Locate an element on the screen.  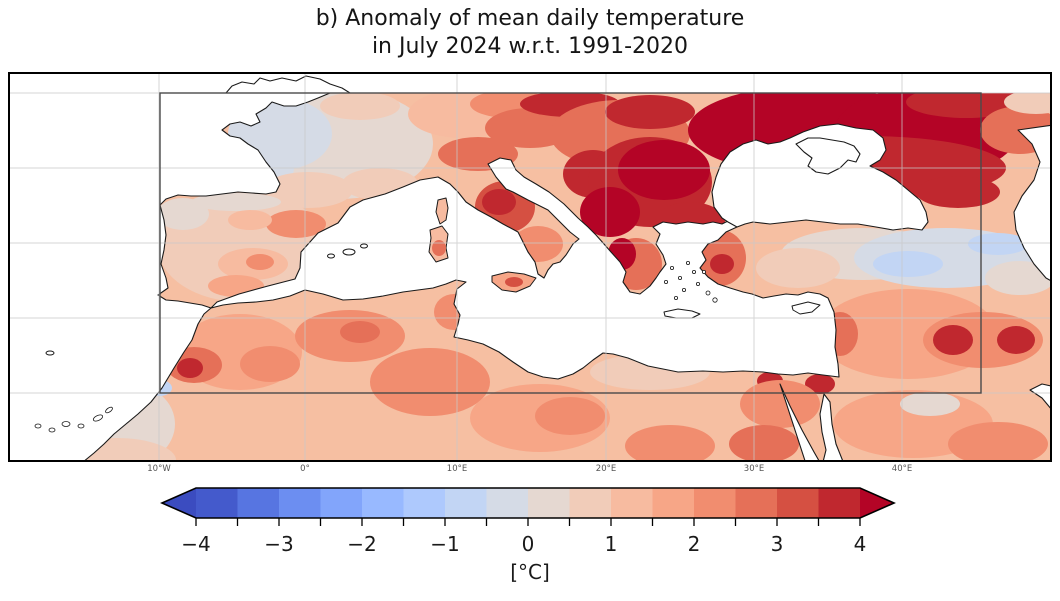
colorbar-tick-label: −2 is located at coordinates (362, 544).